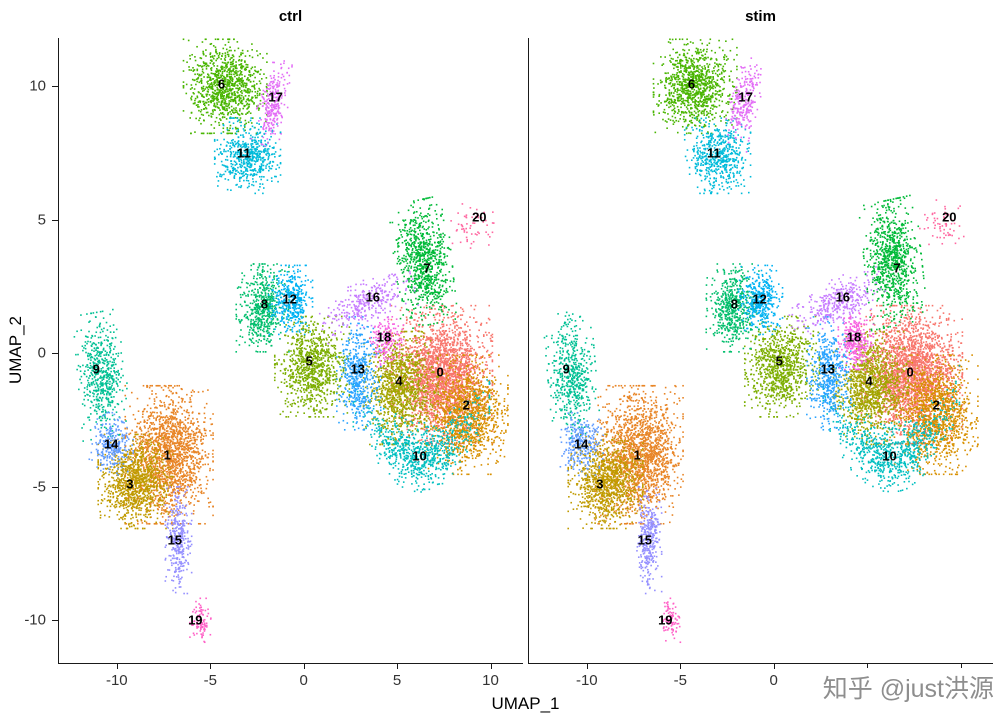  Describe the element at coordinates (29, 360) in the screenshot. I see `y-axis: 10 5 0 -5 -10` at that location.